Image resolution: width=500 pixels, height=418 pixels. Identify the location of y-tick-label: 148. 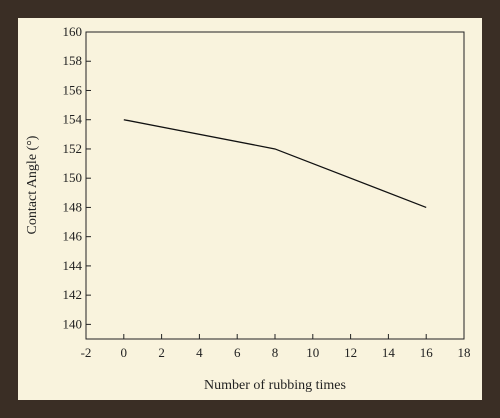
(73, 206).